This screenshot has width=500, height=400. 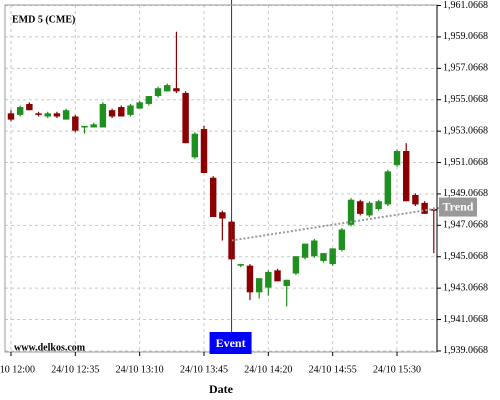 What do you see at coordinates (465, 350) in the screenshot?
I see `y-tick-label: 1,939.0668` at bounding box center [465, 350].